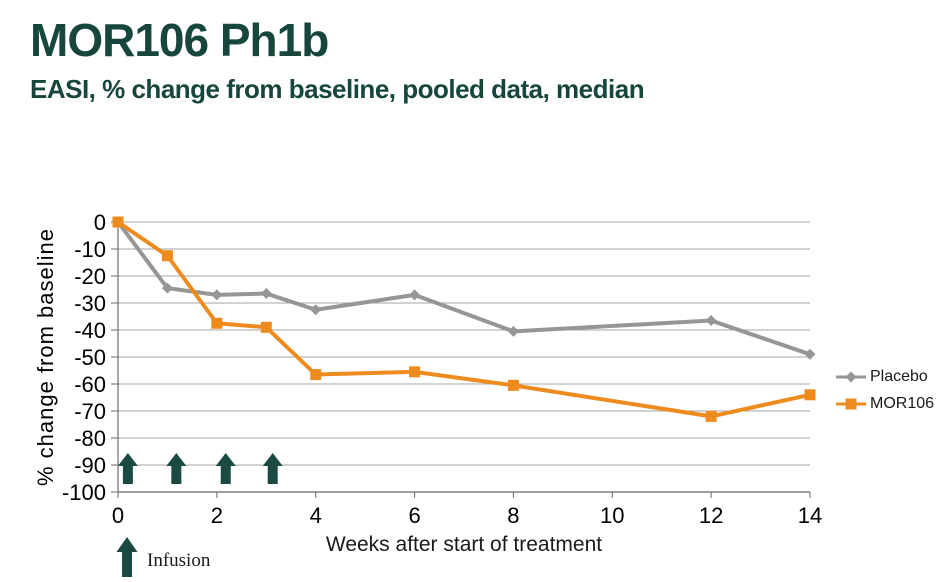 This screenshot has width=942, height=582. I want to click on placebo-legend-diamond, so click(851, 376).